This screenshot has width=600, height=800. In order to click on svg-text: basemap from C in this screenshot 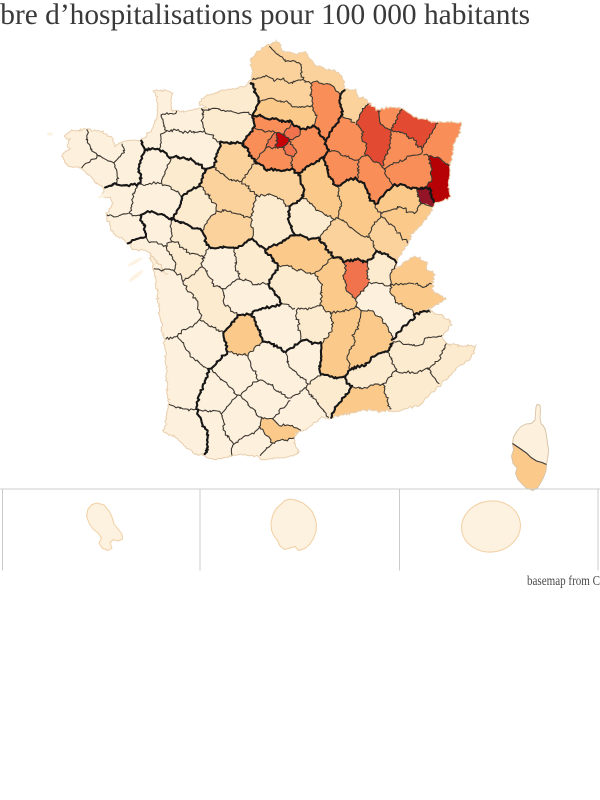, I will do `click(563, 581)`.